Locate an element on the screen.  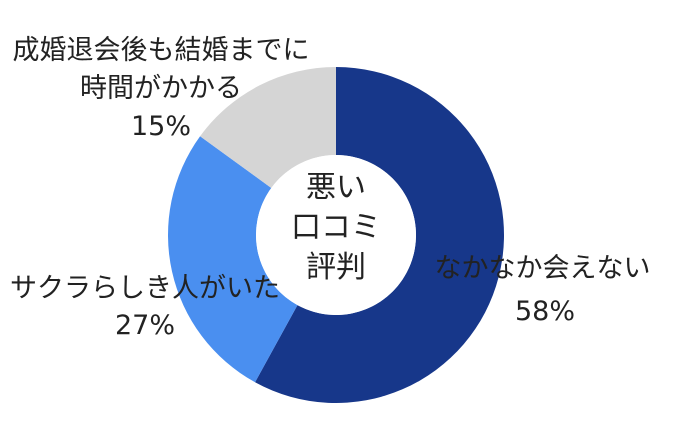
center-line: 悪い is located at coordinates (336, 187).